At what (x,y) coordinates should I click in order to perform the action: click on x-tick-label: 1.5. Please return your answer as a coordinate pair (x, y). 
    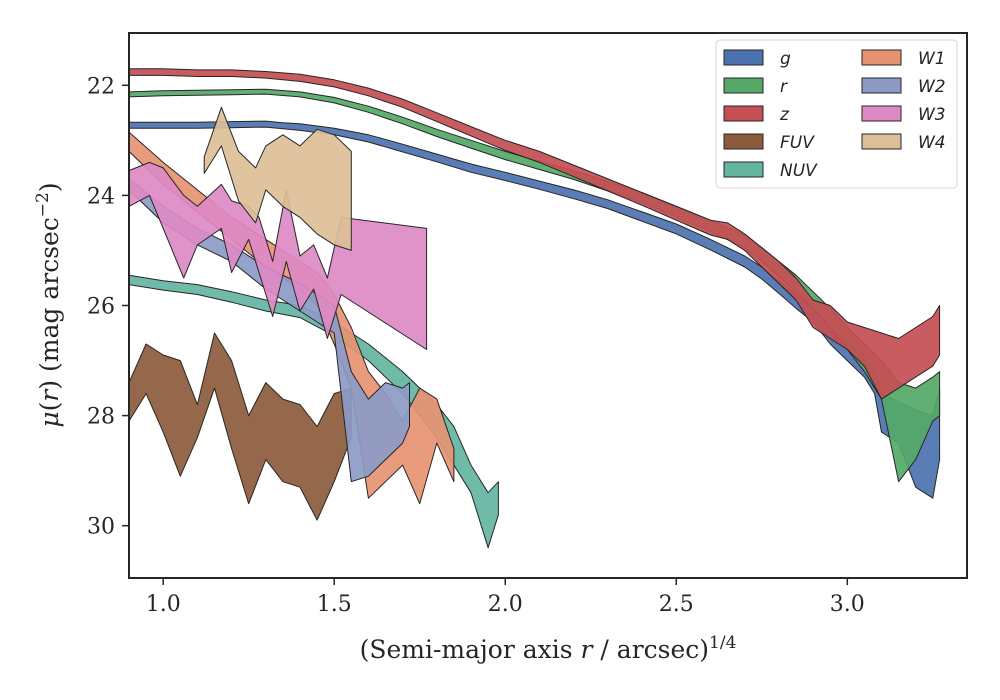
    Looking at the image, I should click on (334, 604).